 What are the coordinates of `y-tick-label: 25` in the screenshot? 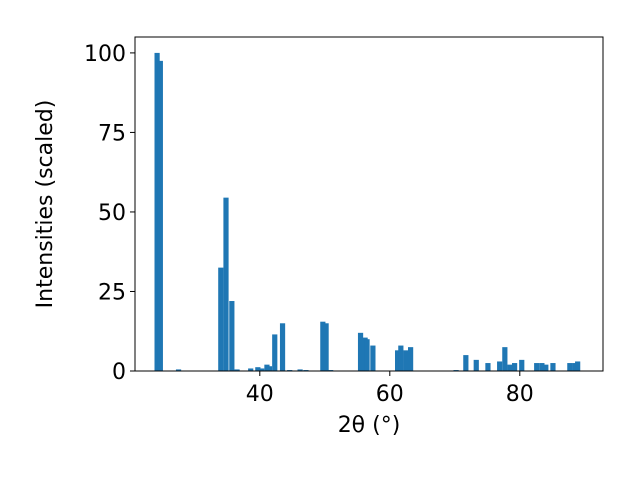 It's located at (112, 292).